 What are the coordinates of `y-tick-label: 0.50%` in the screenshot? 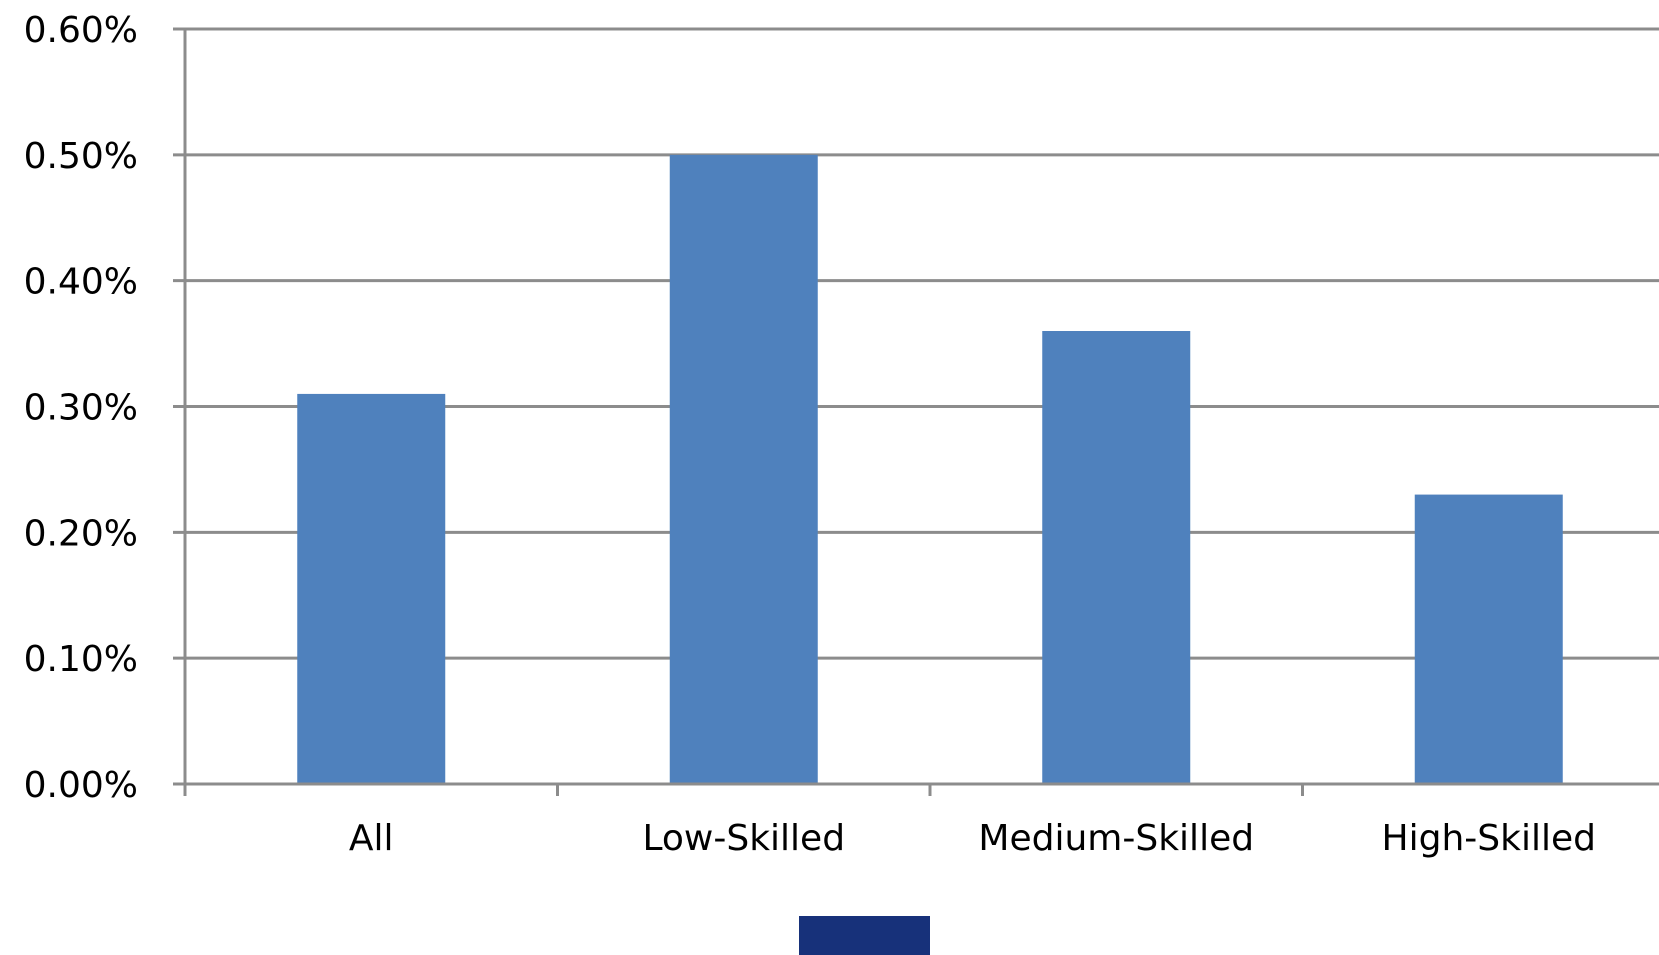 It's located at (81, 156).